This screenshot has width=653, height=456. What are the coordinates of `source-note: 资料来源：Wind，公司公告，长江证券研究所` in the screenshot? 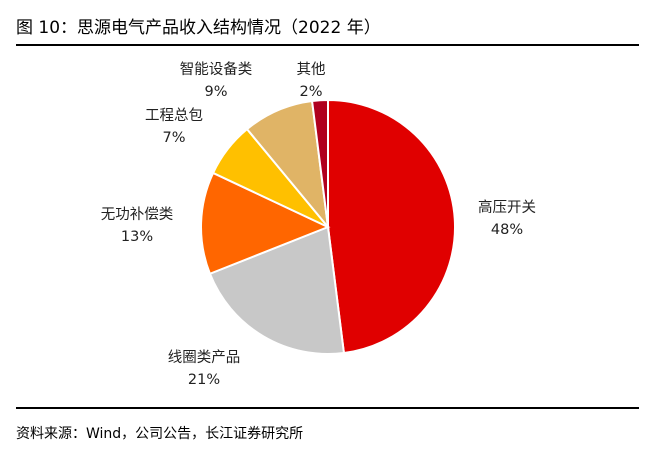 It's located at (160, 434).